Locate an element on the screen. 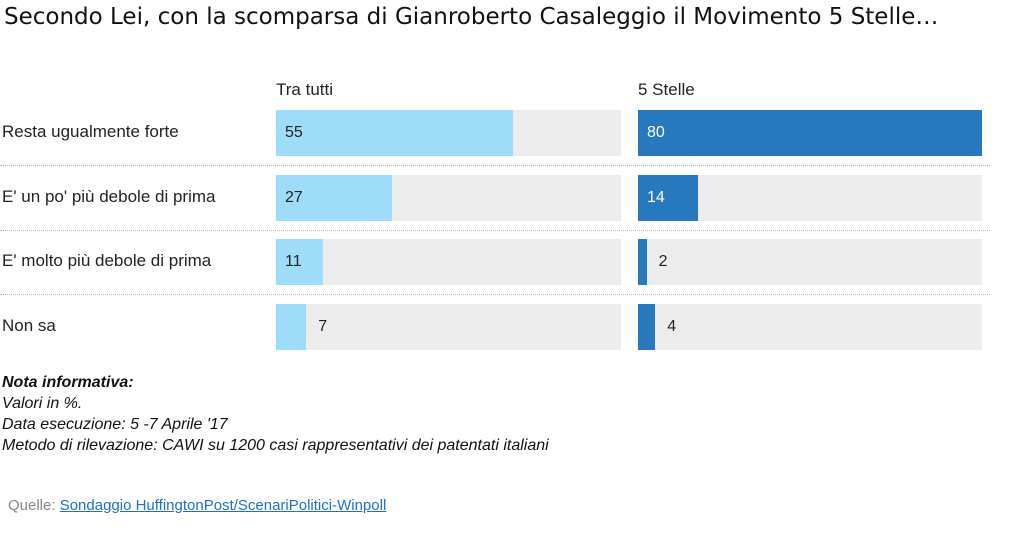  bar-tra-tutti-non-sa is located at coordinates (291, 326).